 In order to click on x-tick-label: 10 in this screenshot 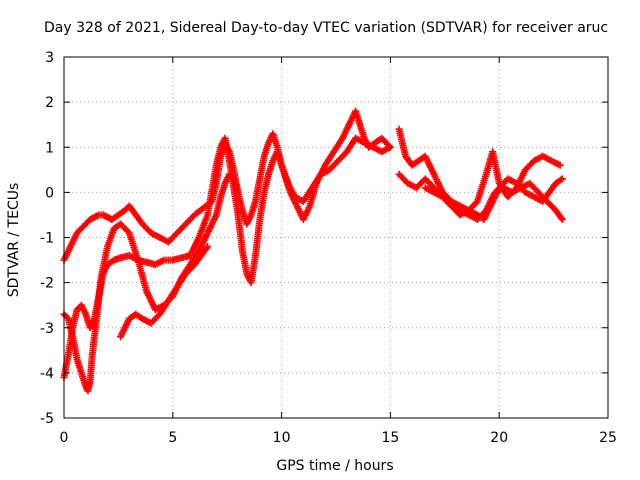, I will do `click(282, 438)`.